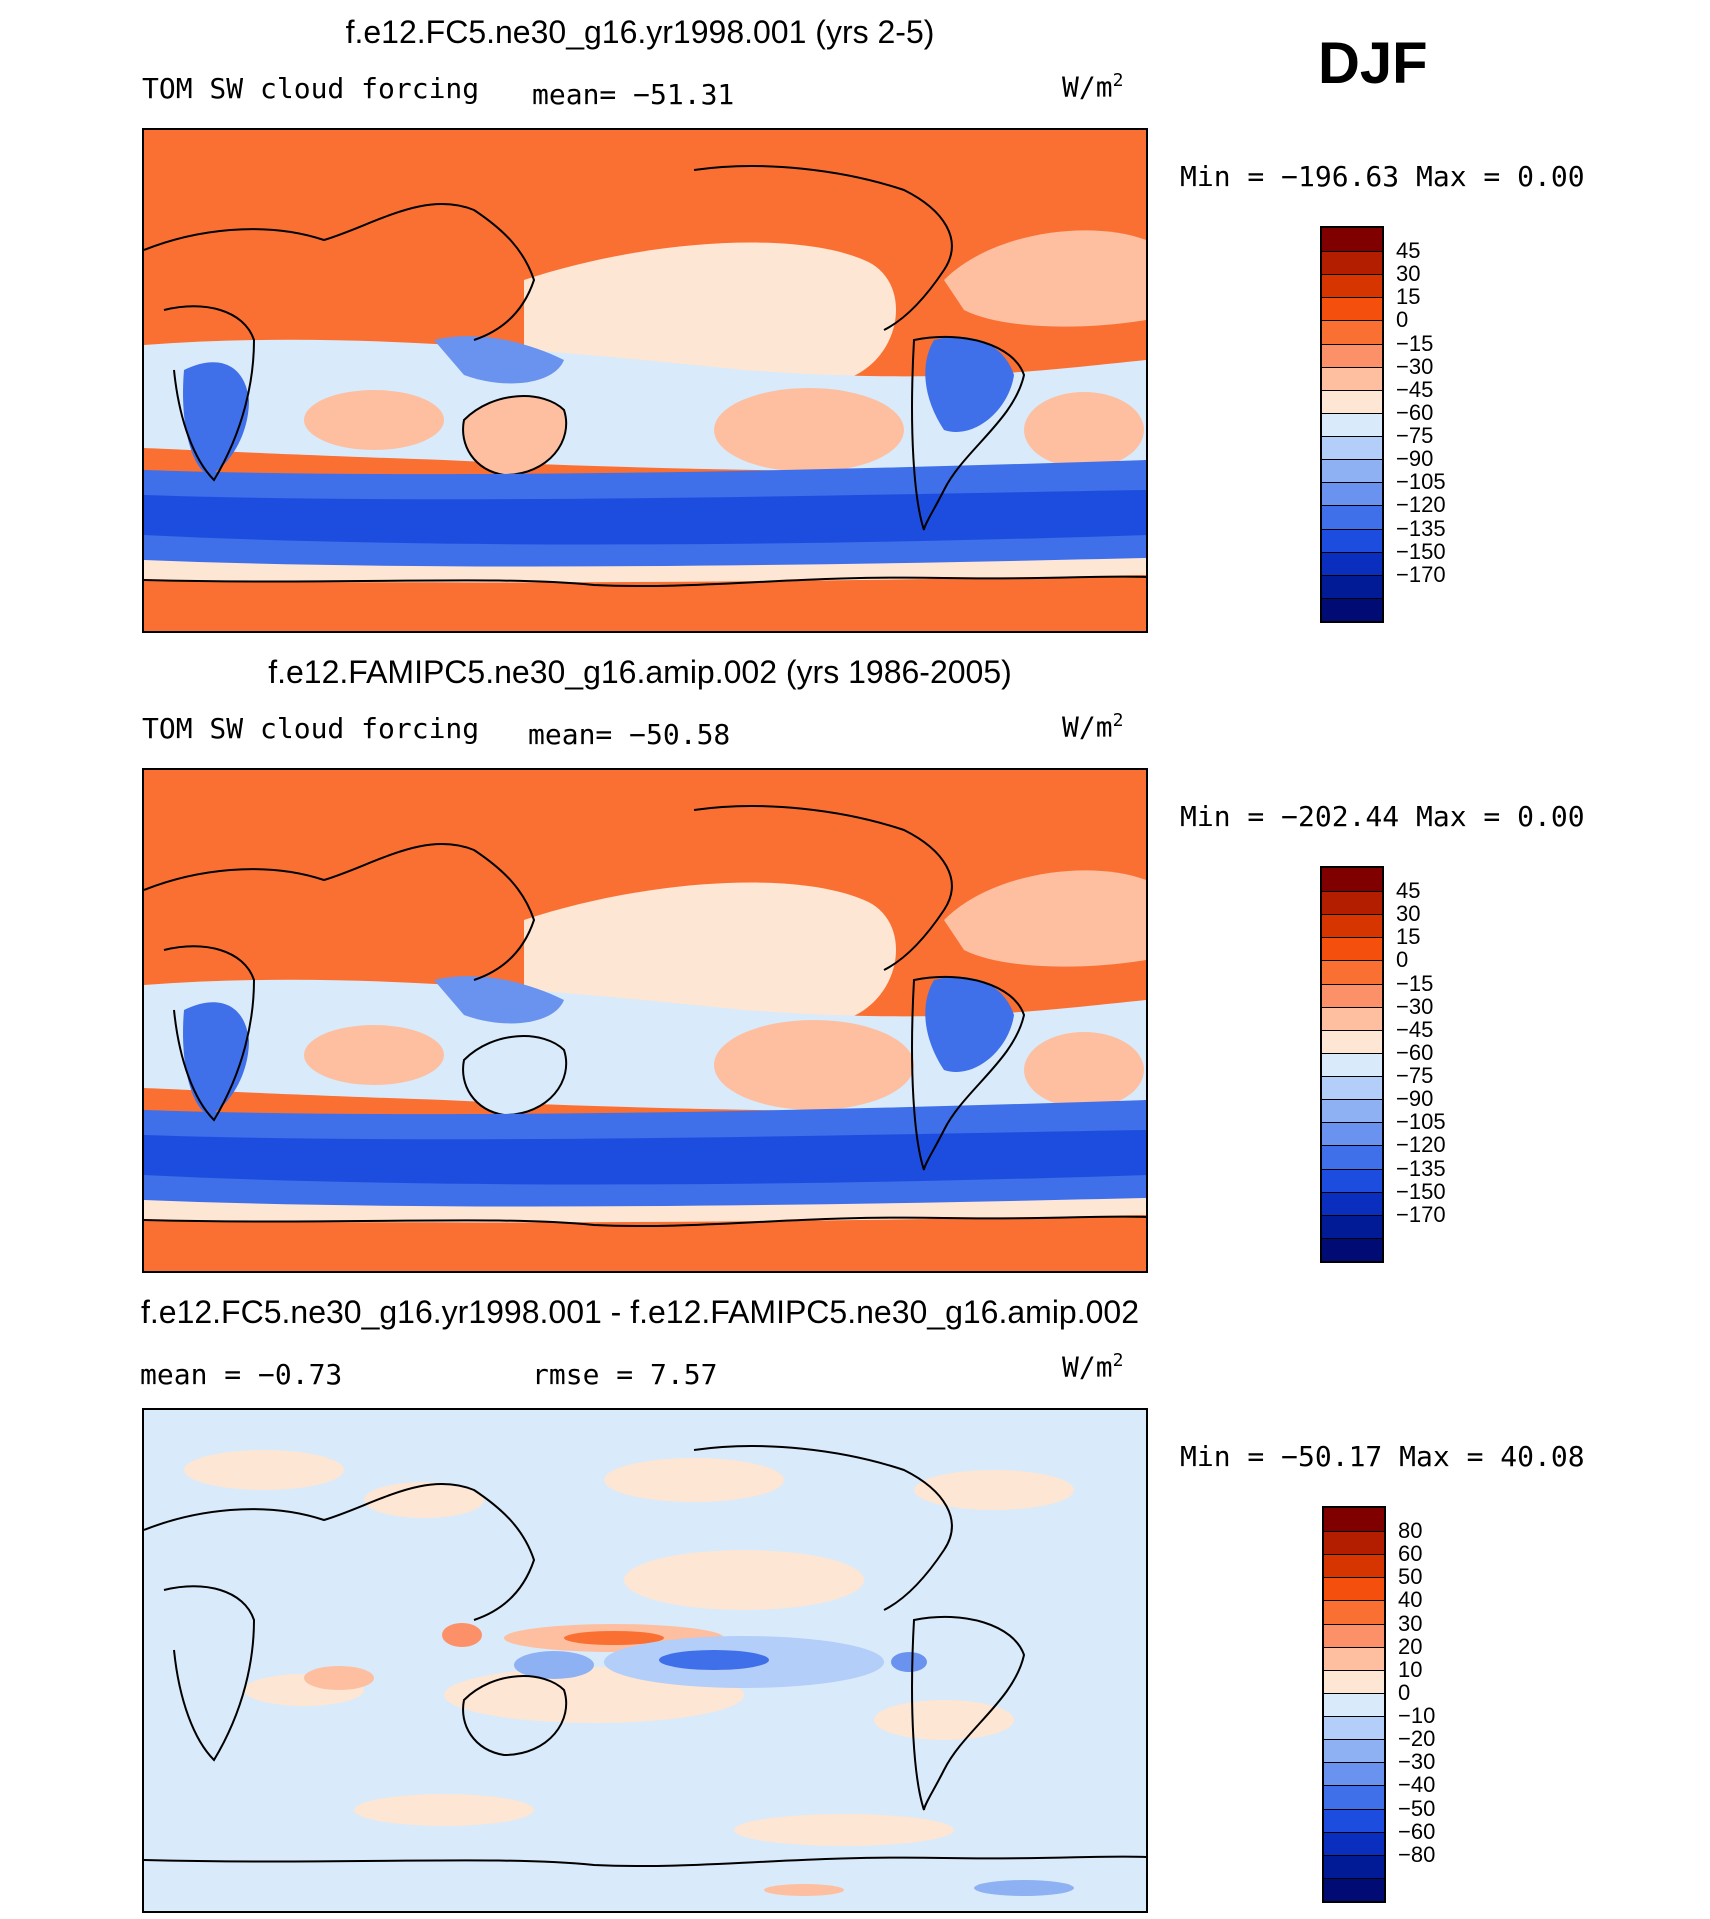 The width and height of the screenshot is (1710, 1919). What do you see at coordinates (1421, 1191) in the screenshot?
I see `panel2-colorbar-tick-label: −150` at bounding box center [1421, 1191].